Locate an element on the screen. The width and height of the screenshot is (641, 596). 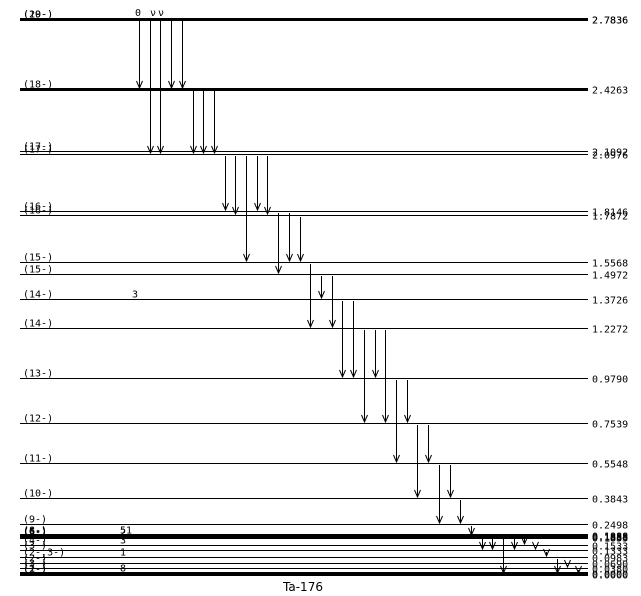
level-lifetime-label: 2 is located at coordinates (123, 533).